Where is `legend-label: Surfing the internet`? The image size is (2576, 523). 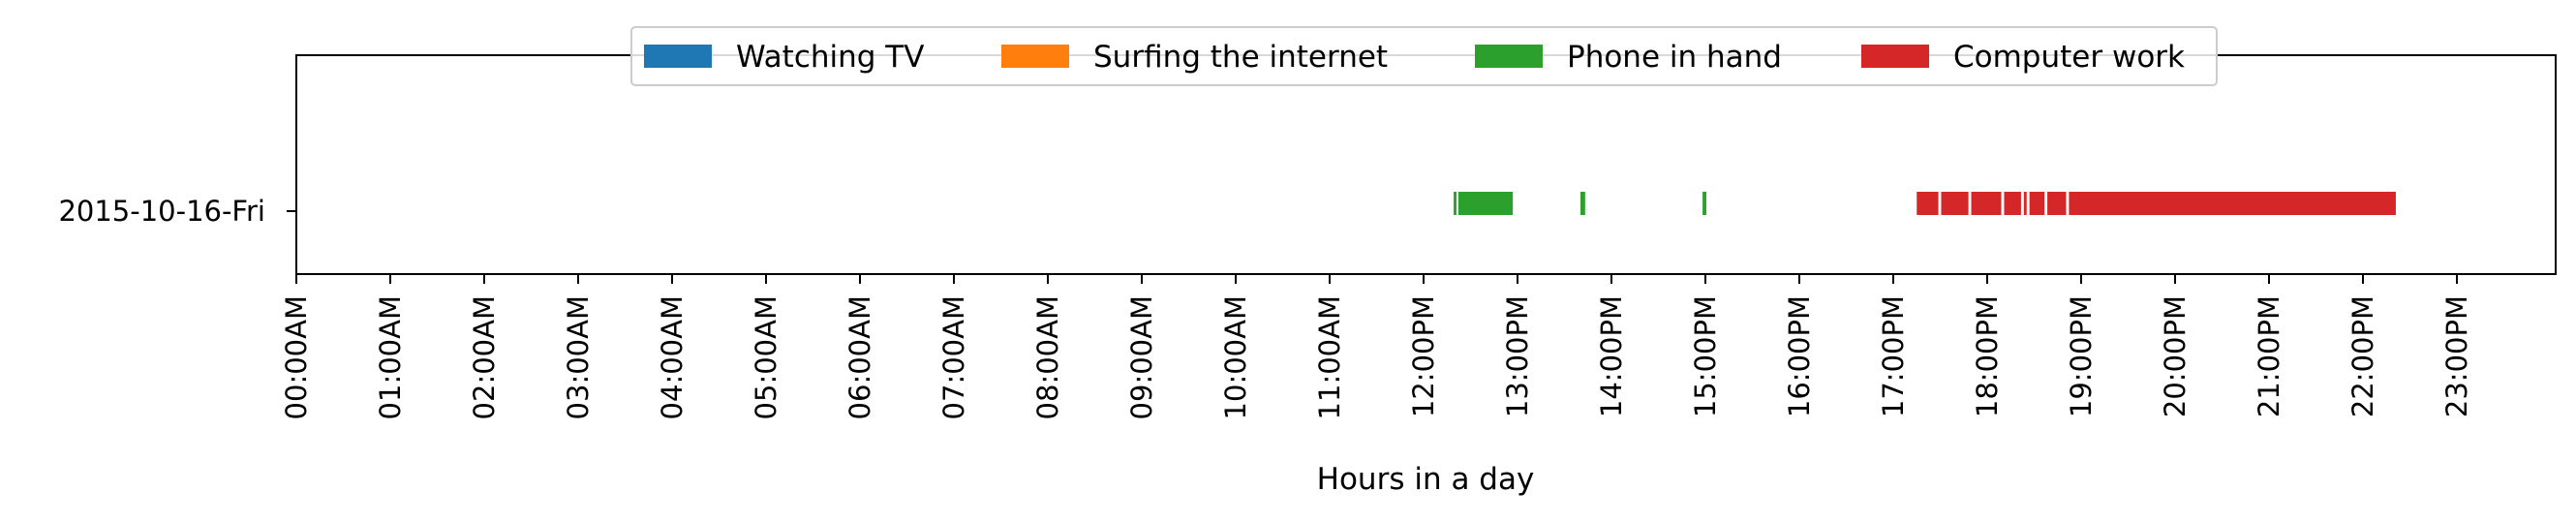
legend-label: Surfing the internet is located at coordinates (1240, 57).